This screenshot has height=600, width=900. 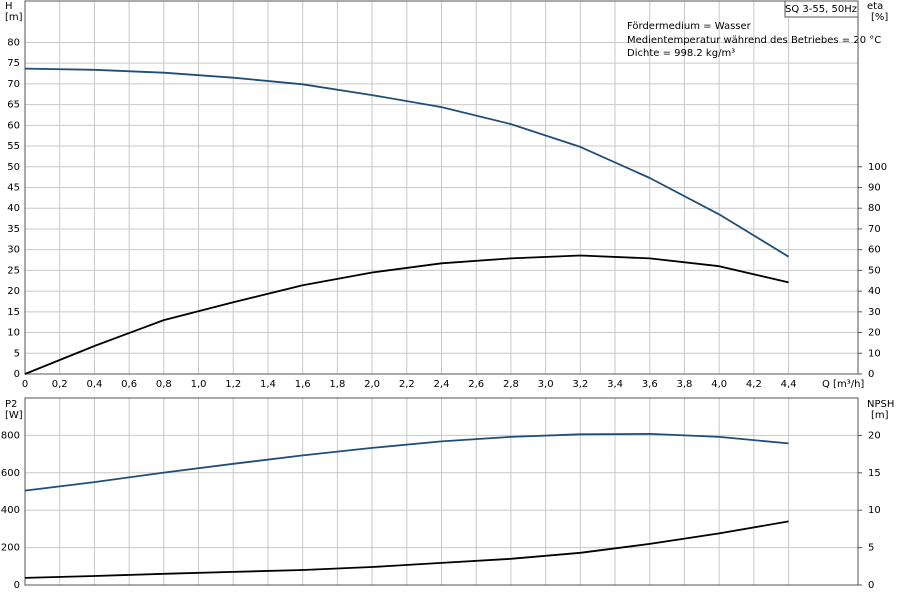 I want to click on y-tick-label: 60, so click(x=13, y=125).